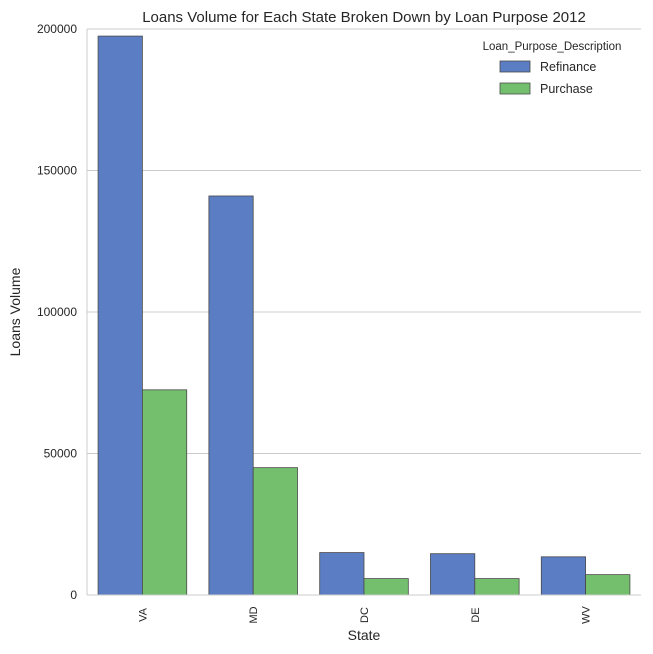 This screenshot has width=653, height=654. I want to click on x-tick-label: DE, so click(476, 614).